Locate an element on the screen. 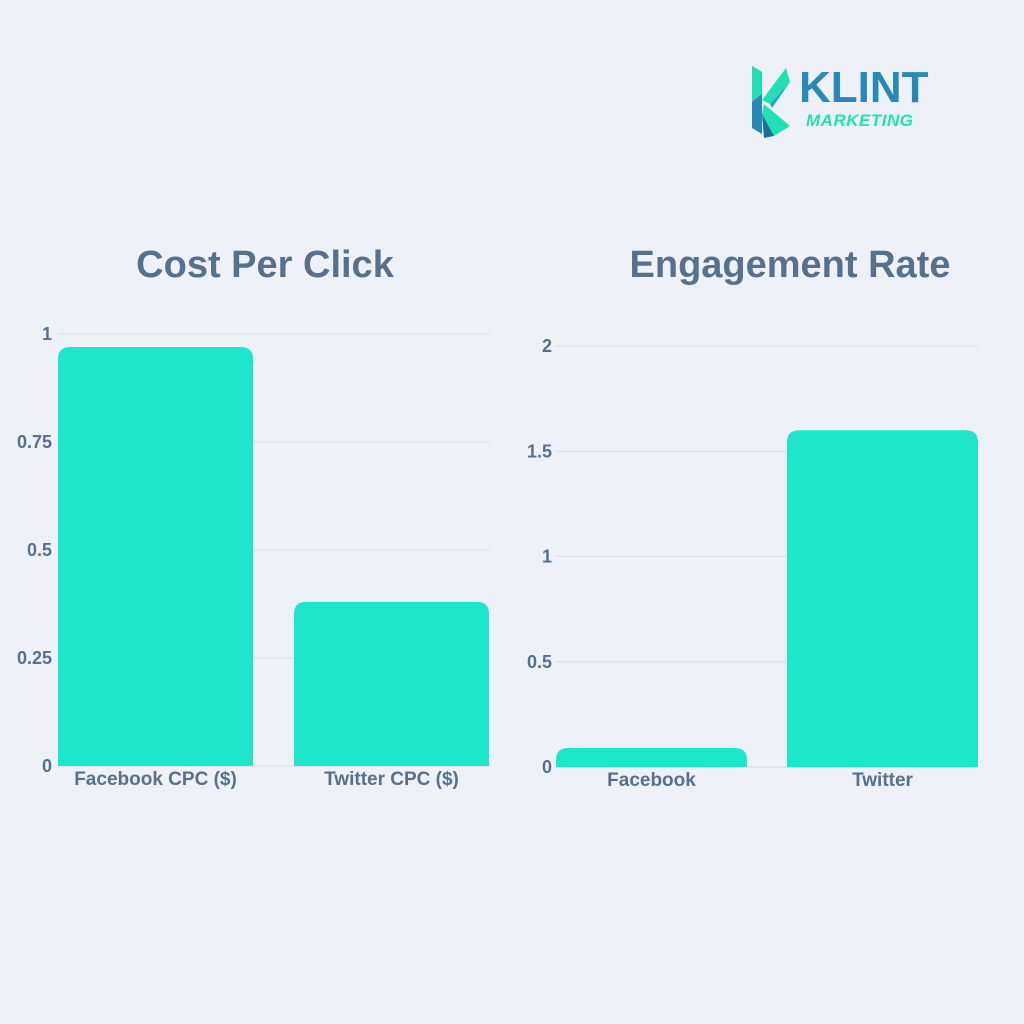 The image size is (1024, 1024). klint-k-mark-icon is located at coordinates (771, 102).